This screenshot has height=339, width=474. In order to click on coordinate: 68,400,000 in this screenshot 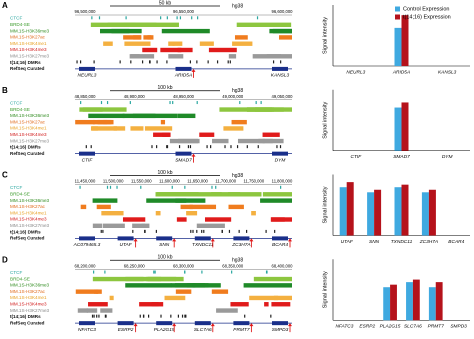, I will do `click(283, 265)`.